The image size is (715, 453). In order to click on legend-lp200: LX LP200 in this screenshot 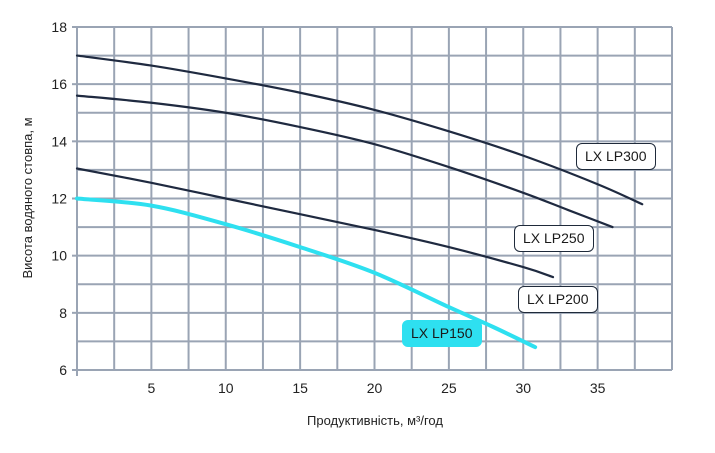, I will do `click(558, 299)`.